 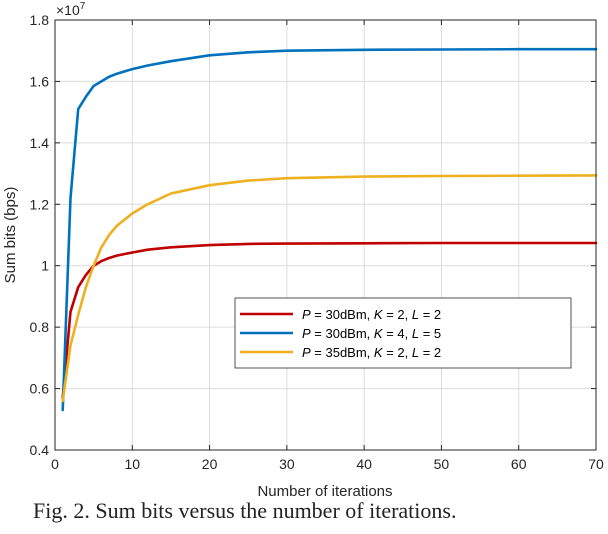 What do you see at coordinates (40, 327) in the screenshot?
I see `y-tick-label: 0.8` at bounding box center [40, 327].